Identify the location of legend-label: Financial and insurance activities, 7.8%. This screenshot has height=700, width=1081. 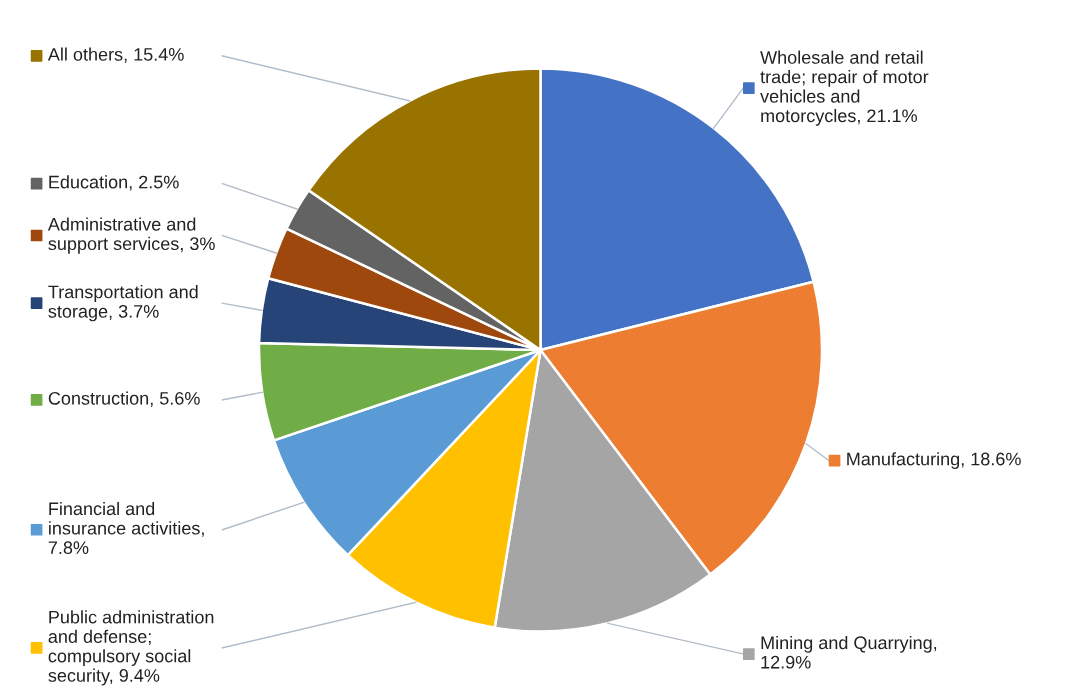
(126, 528).